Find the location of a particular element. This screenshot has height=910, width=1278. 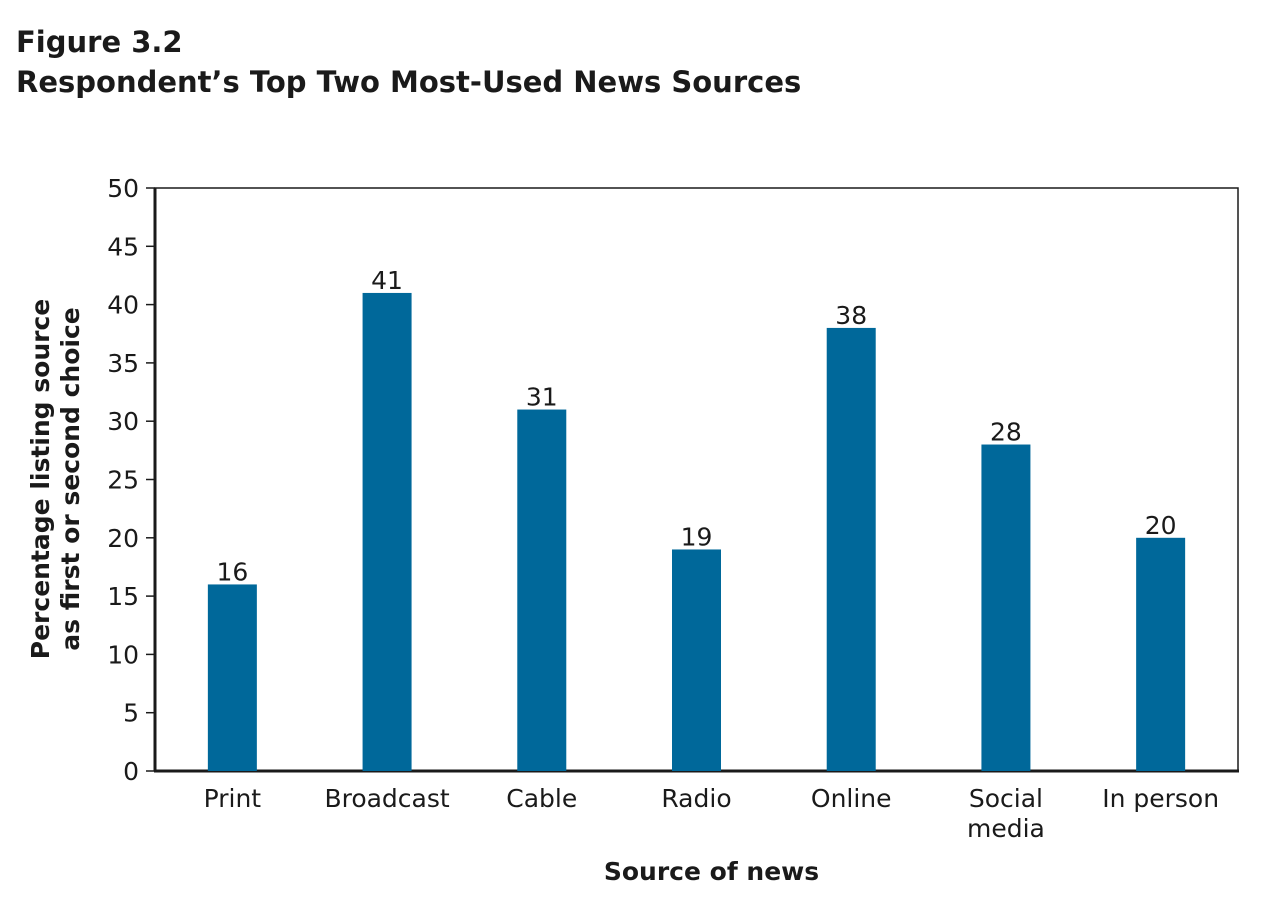

data-label: 20 is located at coordinates (1161, 525).